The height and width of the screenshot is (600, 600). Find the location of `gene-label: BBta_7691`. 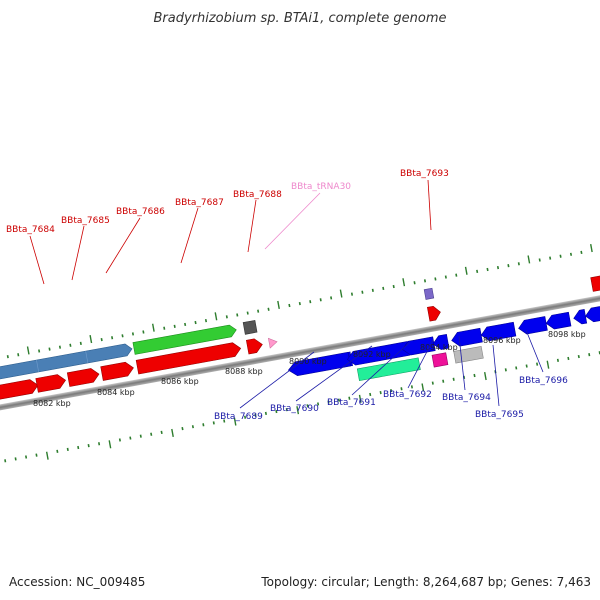

gene-label: BBta_7691 is located at coordinates (351, 403).